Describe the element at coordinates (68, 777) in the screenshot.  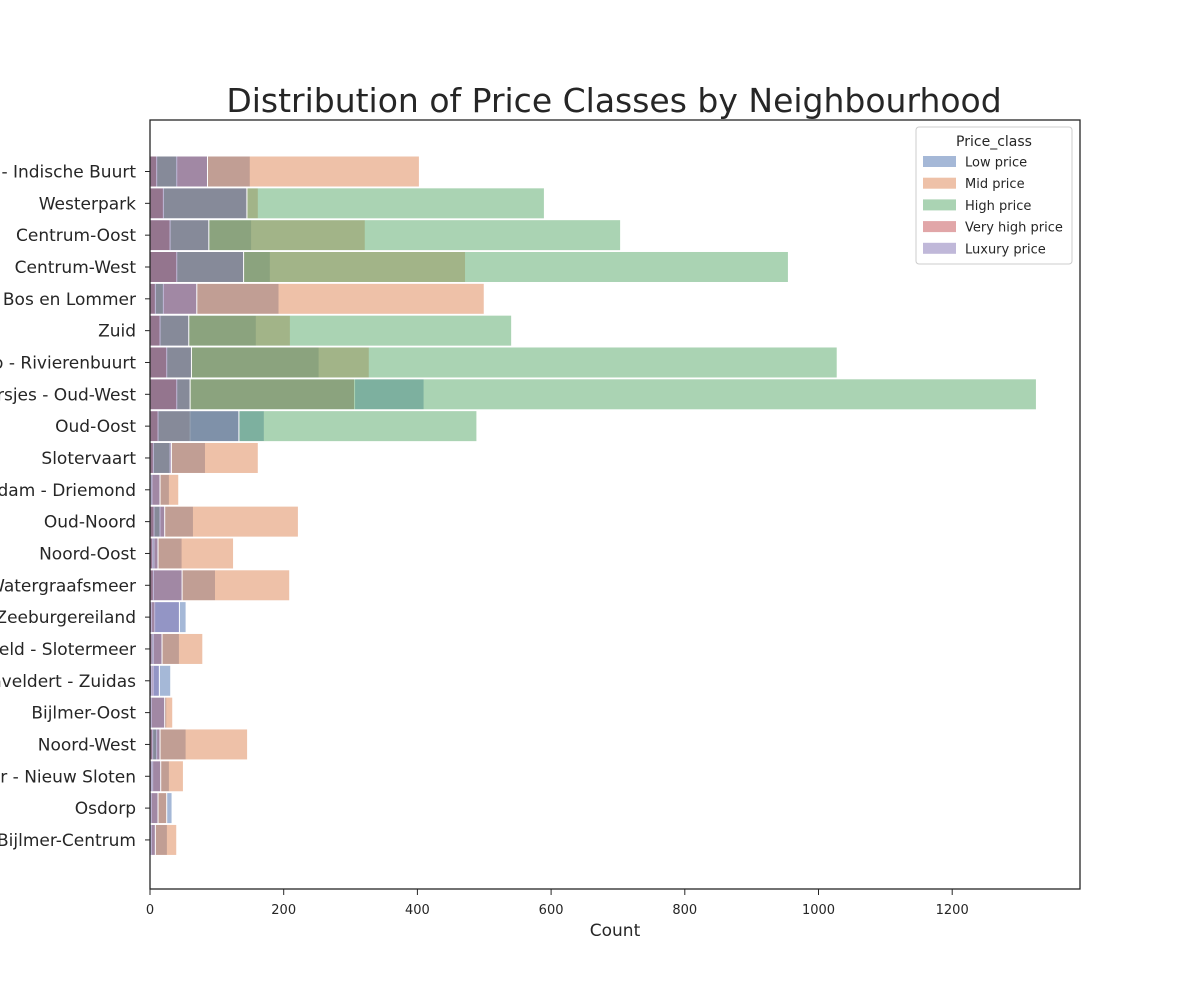
I see `y-tick-label: er - Nieuw Sloten` at that location.